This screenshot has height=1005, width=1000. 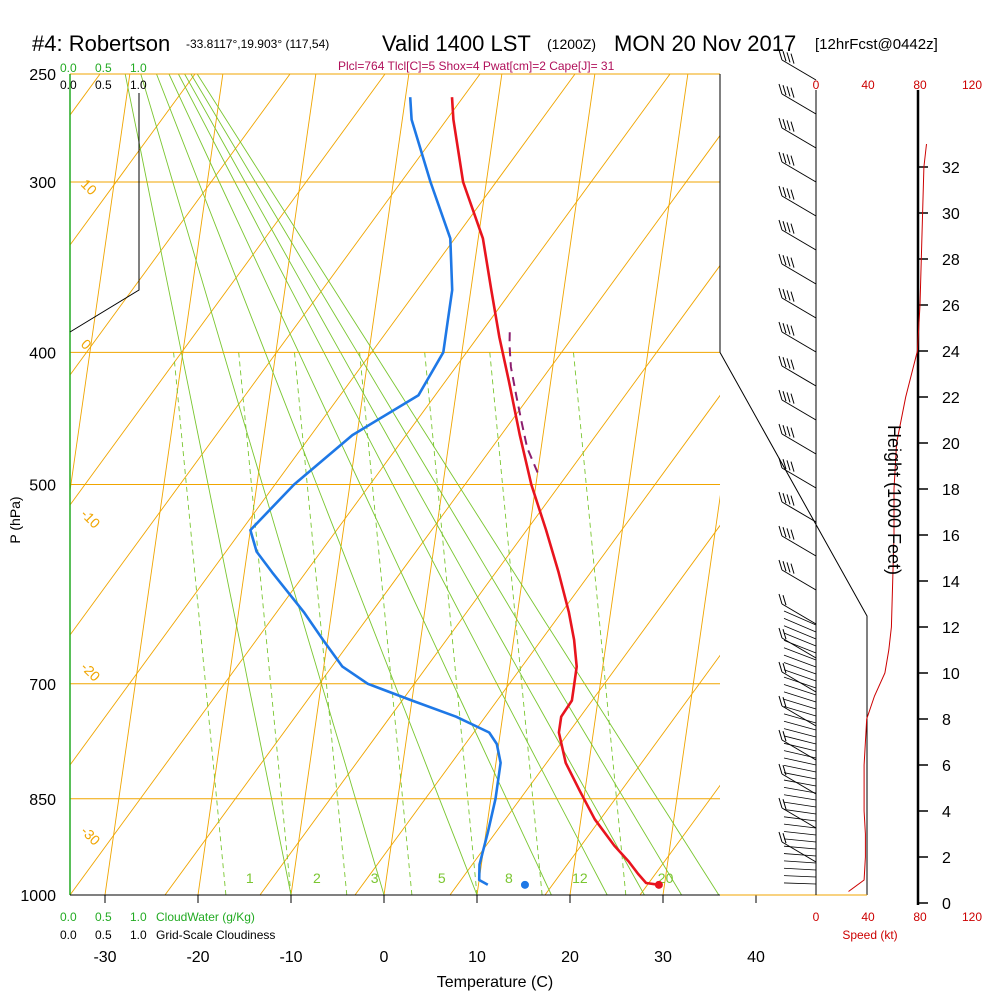 What do you see at coordinates (442, 878) in the screenshot?
I see `mixing-ratio-label: 5` at bounding box center [442, 878].